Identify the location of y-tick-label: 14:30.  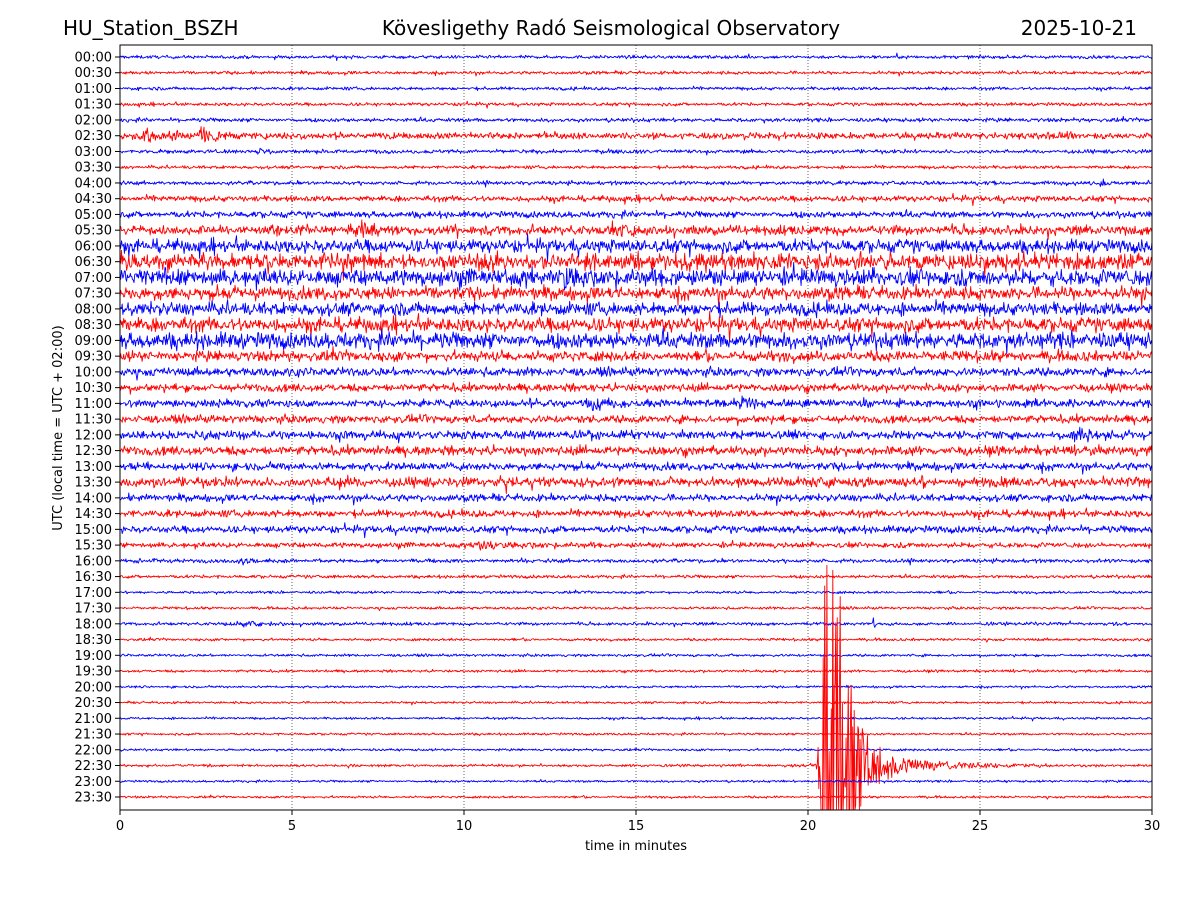
(93, 514).